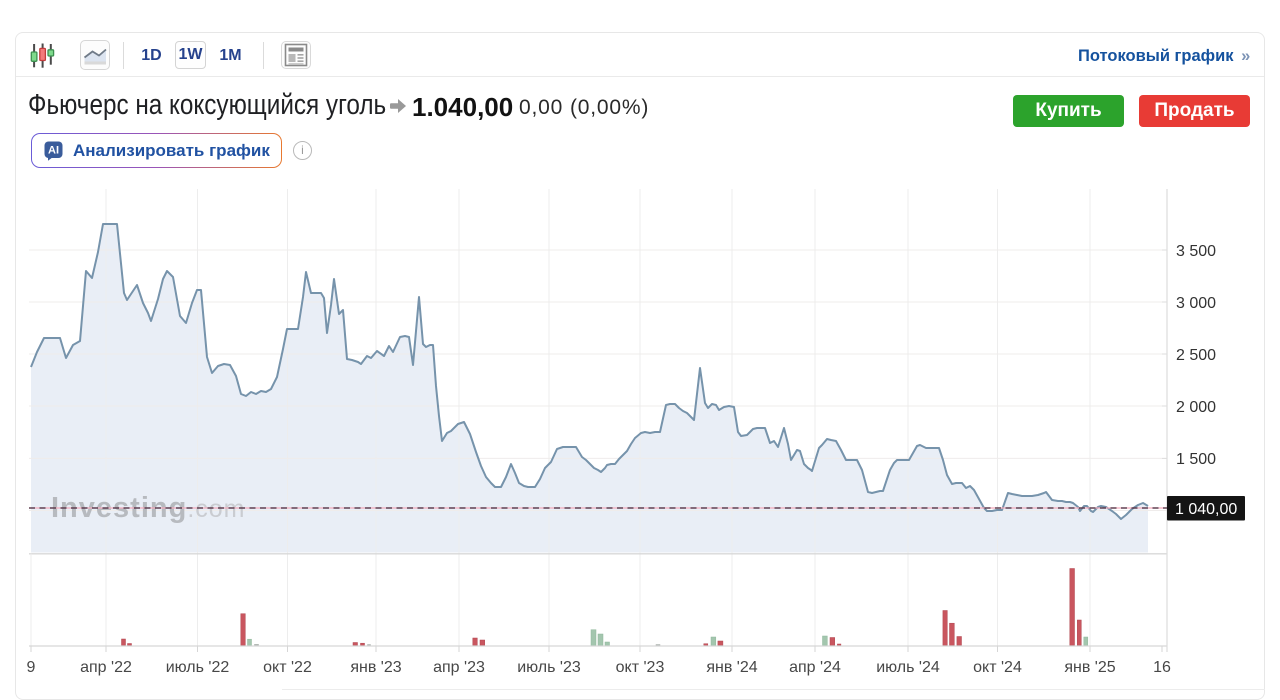 The width and height of the screenshot is (1280, 700). Describe the element at coordinates (287, 667) in the screenshot. I see `svg-text: окт '22` at that location.